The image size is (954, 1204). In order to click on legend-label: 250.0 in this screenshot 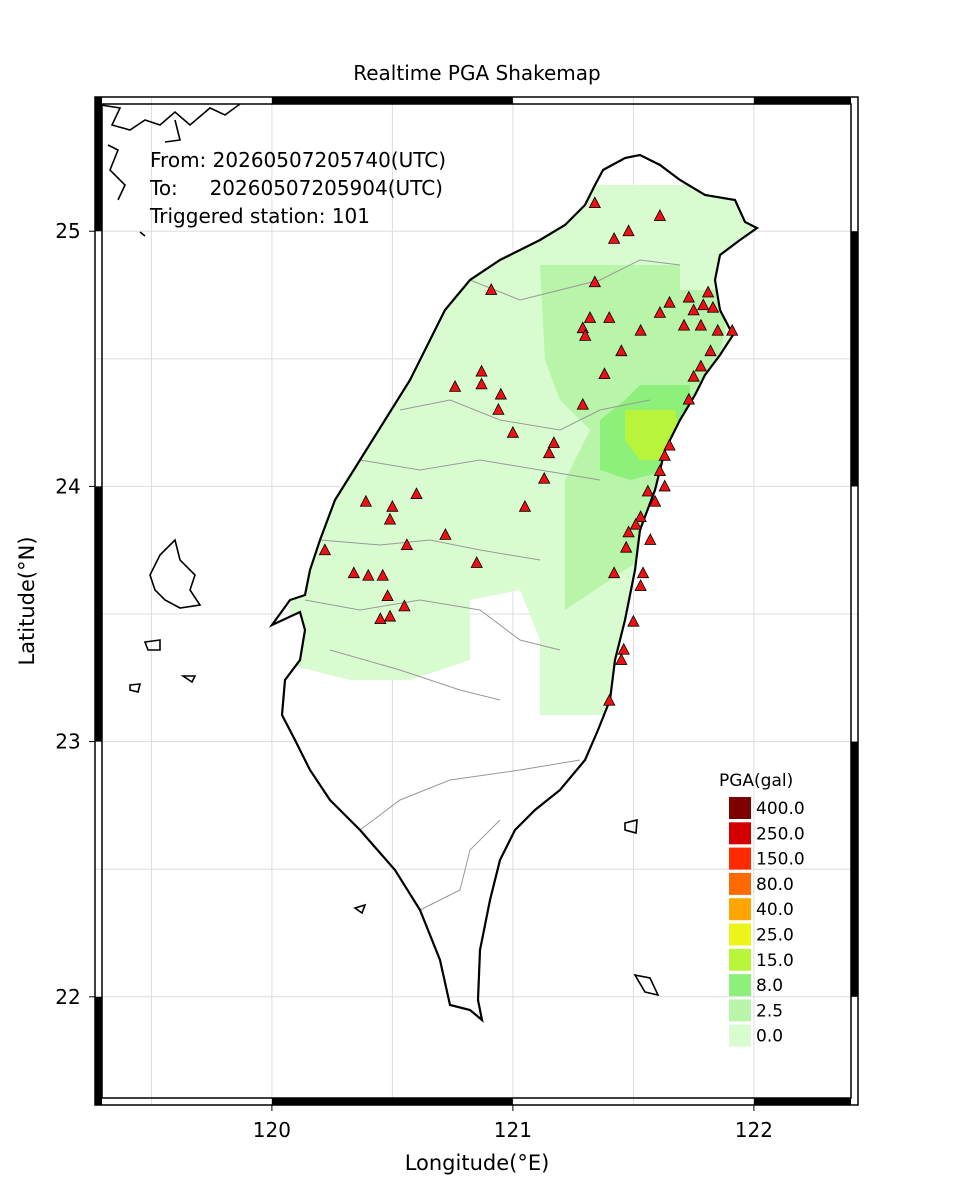, I will do `click(780, 834)`.